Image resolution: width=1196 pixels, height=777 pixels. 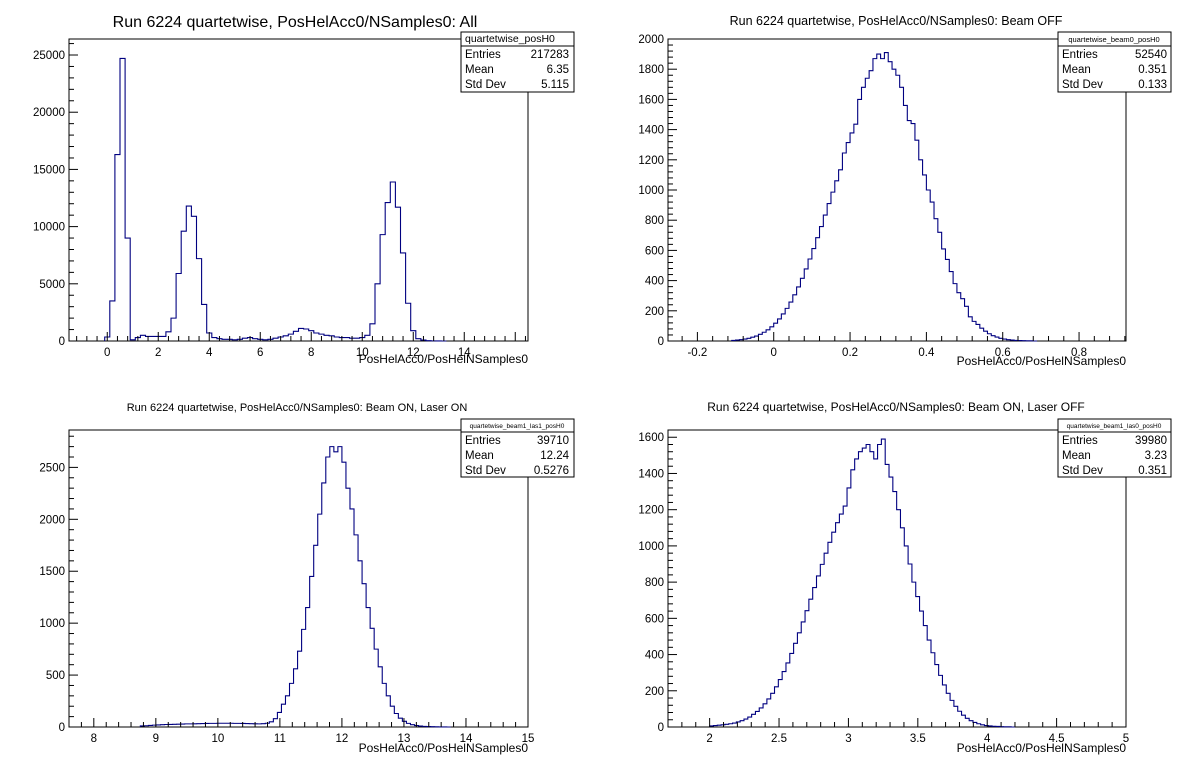 I want to click on x-tick-label: 14, so click(x=464, y=353).